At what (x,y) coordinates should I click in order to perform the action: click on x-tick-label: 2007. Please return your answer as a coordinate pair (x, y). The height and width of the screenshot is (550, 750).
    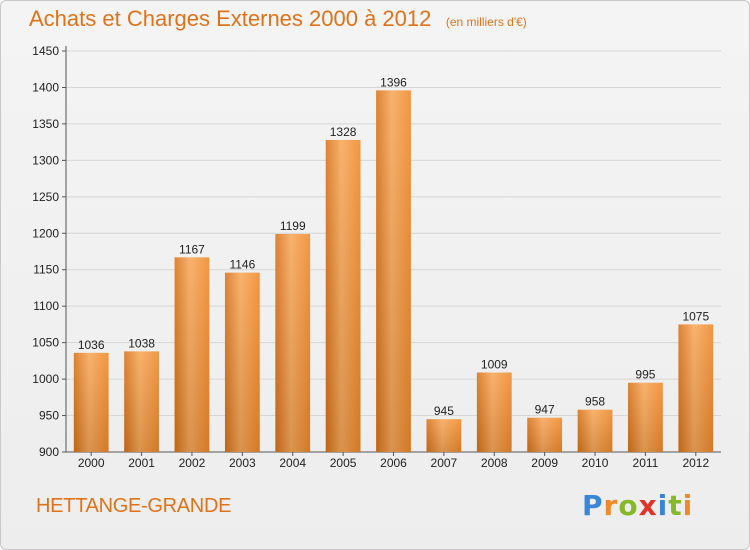
    Looking at the image, I should click on (444, 463).